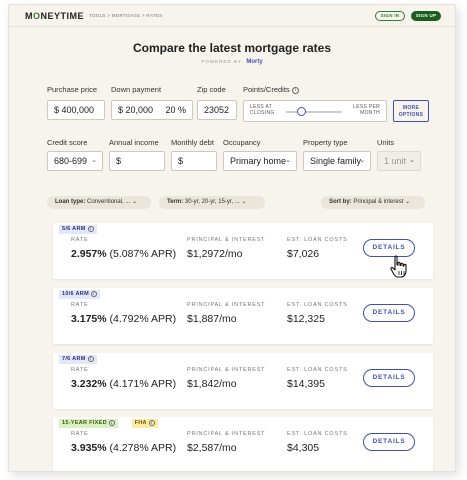  Describe the element at coordinates (212, 384) in the screenshot. I see `principal-interest-value: $1,842/mo` at that location.